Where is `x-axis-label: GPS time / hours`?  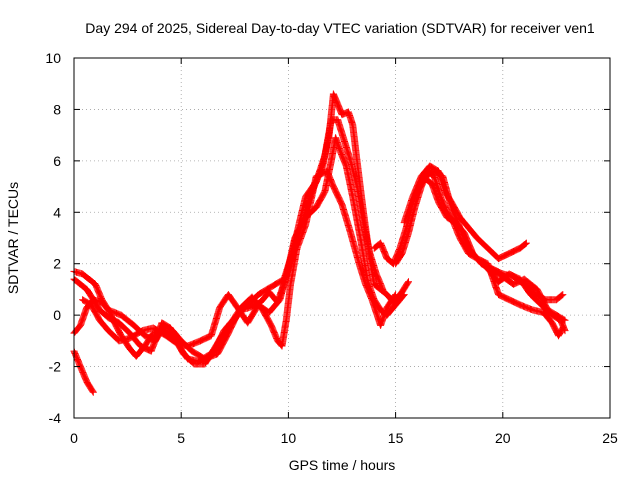
x-axis-label: GPS time / hours is located at coordinates (342, 465).